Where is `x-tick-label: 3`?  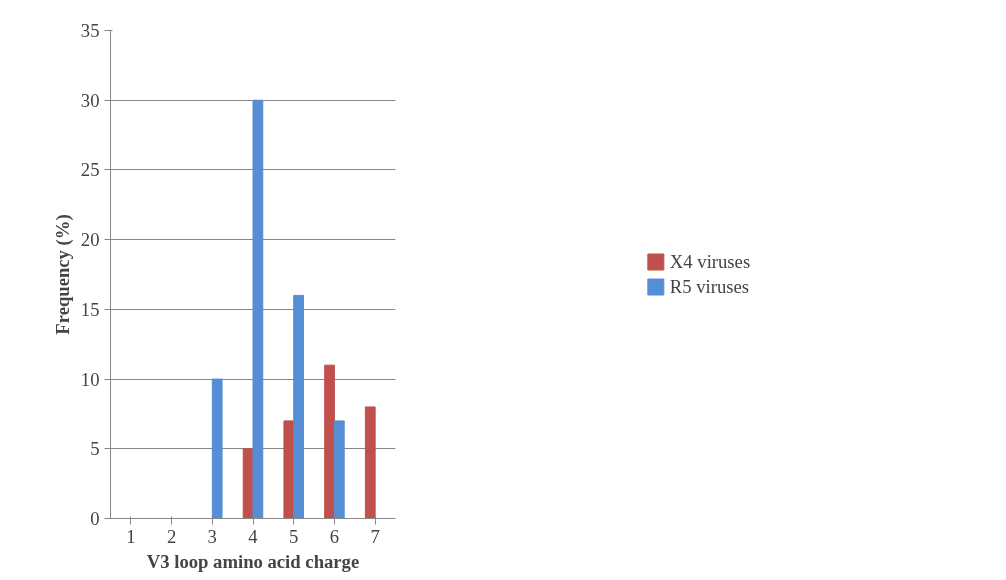
x-tick-label: 3 is located at coordinates (212, 536).